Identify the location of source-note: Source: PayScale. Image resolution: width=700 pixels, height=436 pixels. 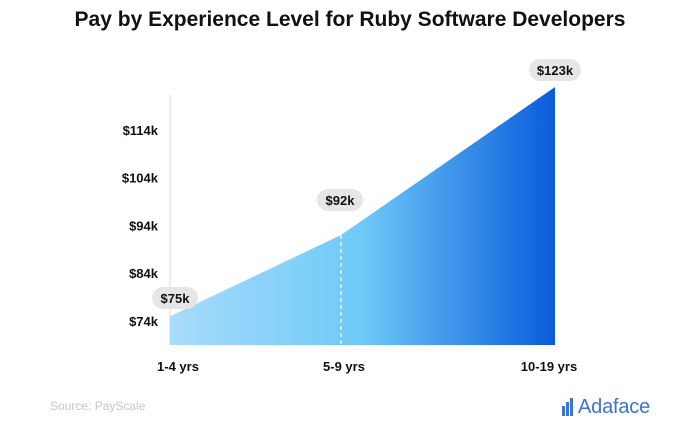
(98, 406).